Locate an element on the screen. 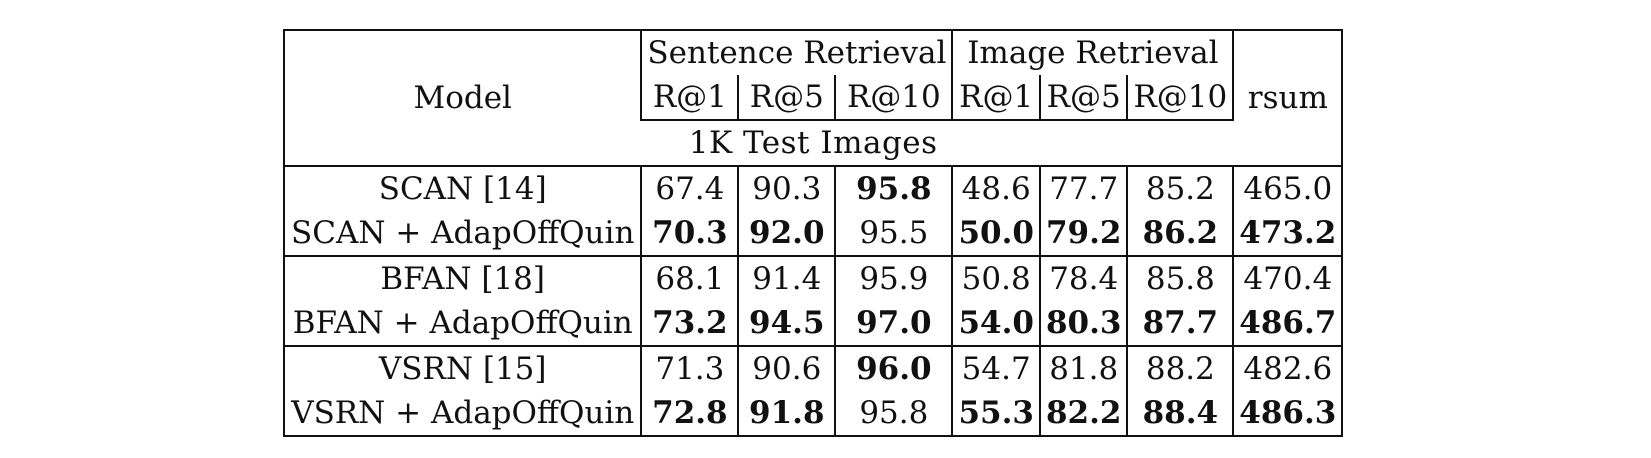 The width and height of the screenshot is (1651, 458). rsum-cell: 465.0 is located at coordinates (1288, 188).